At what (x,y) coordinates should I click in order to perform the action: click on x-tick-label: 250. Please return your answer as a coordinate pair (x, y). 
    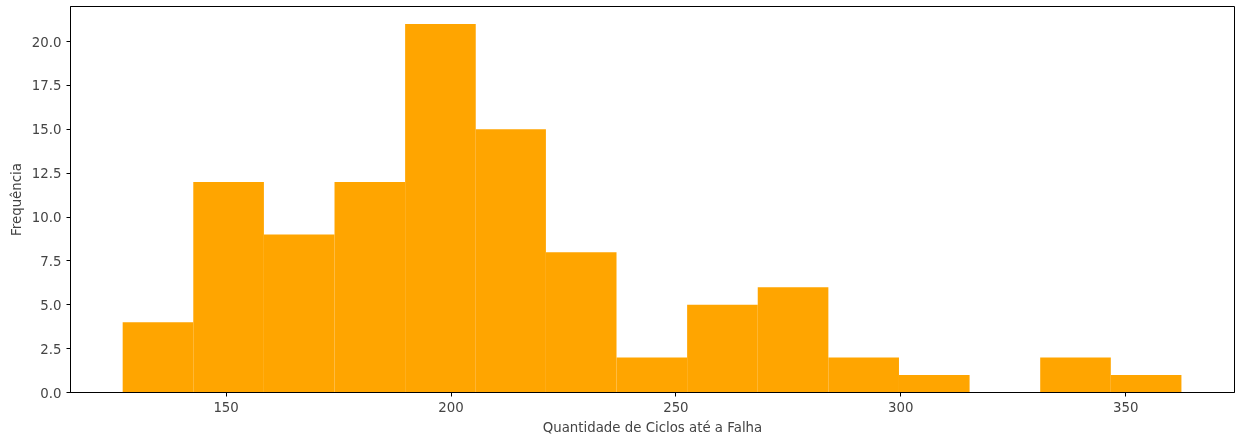
    Looking at the image, I should click on (676, 407).